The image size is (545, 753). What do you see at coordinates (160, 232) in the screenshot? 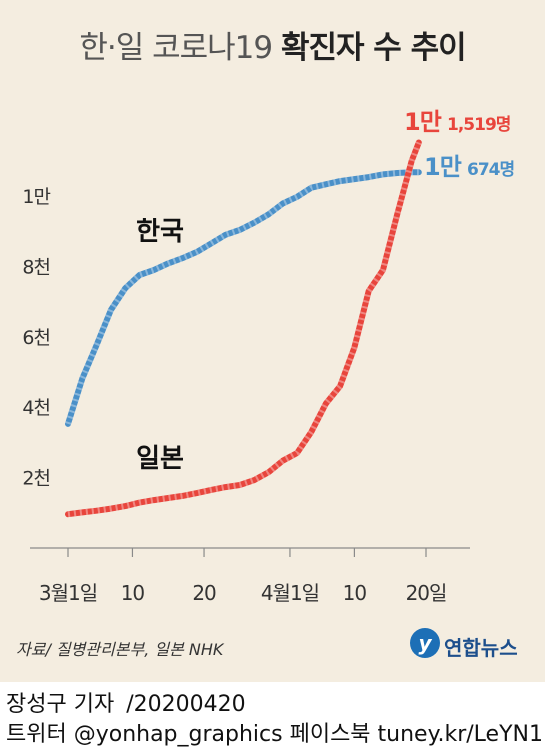
I see `series-label-korea: 한국` at bounding box center [160, 232].